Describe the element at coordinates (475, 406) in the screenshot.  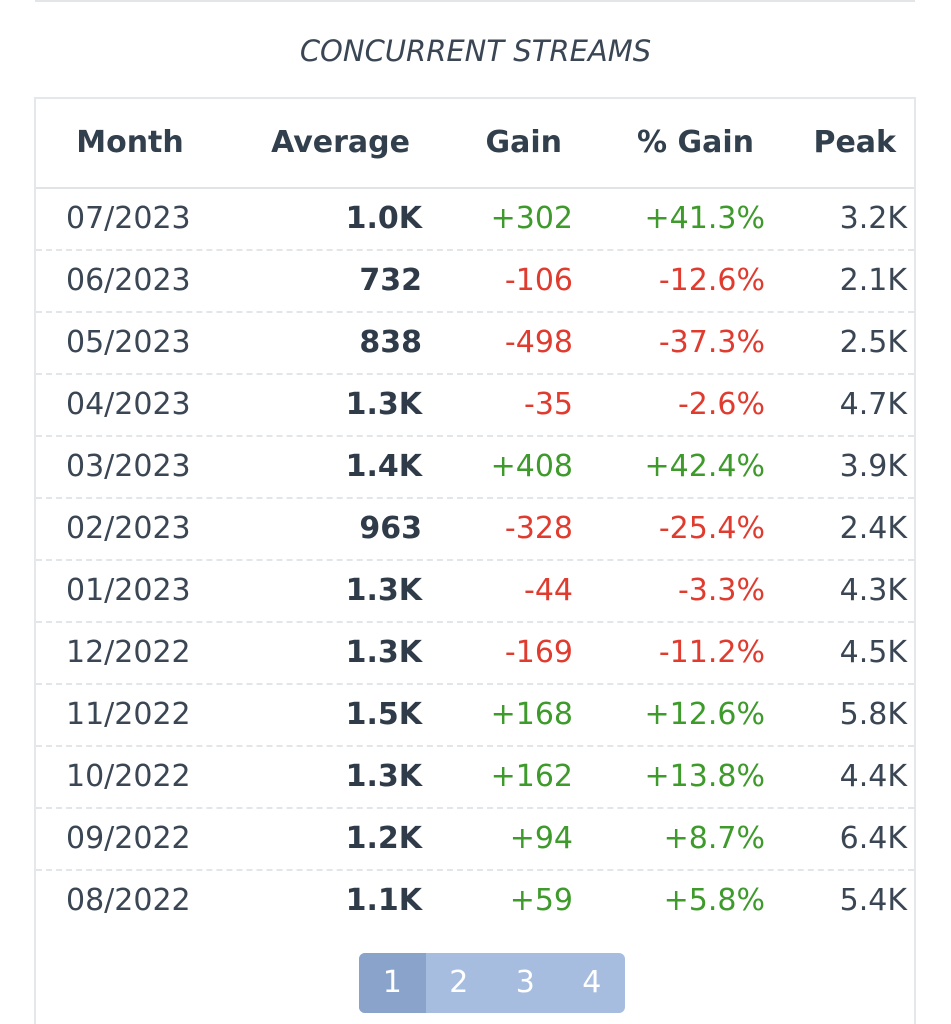
I see `table-row: 04/2023 1.3K -35 -2.6% 4.7K` at that location.